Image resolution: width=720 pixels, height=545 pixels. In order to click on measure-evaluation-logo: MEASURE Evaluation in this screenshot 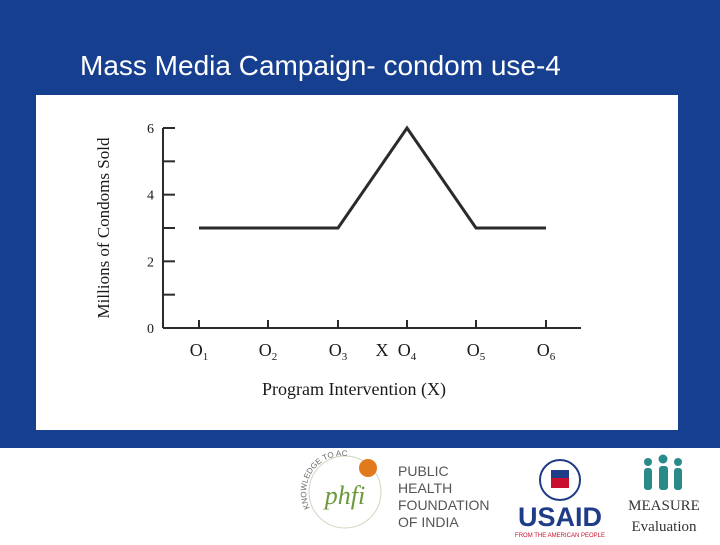, I will do `click(664, 495)`.